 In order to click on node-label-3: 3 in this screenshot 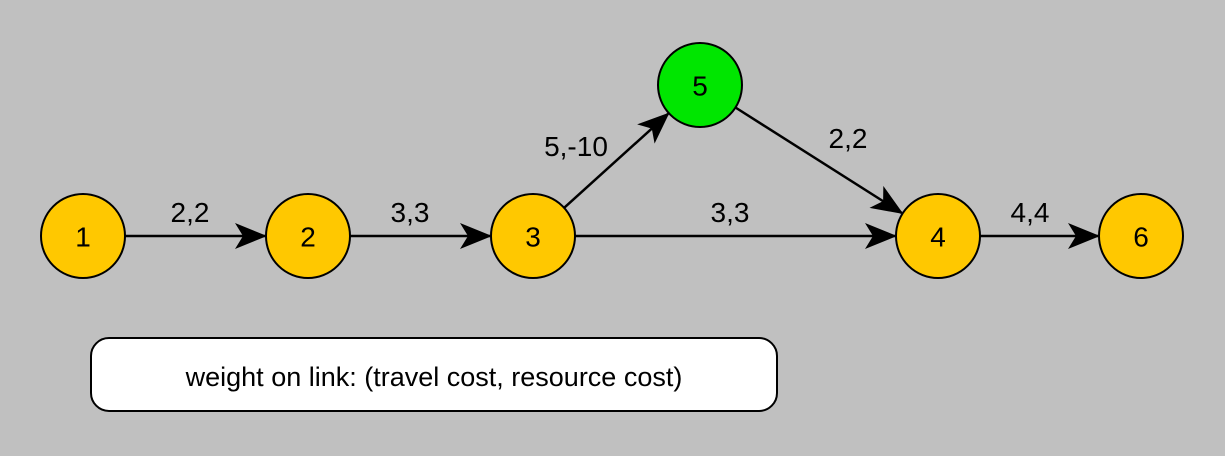, I will do `click(533, 237)`.